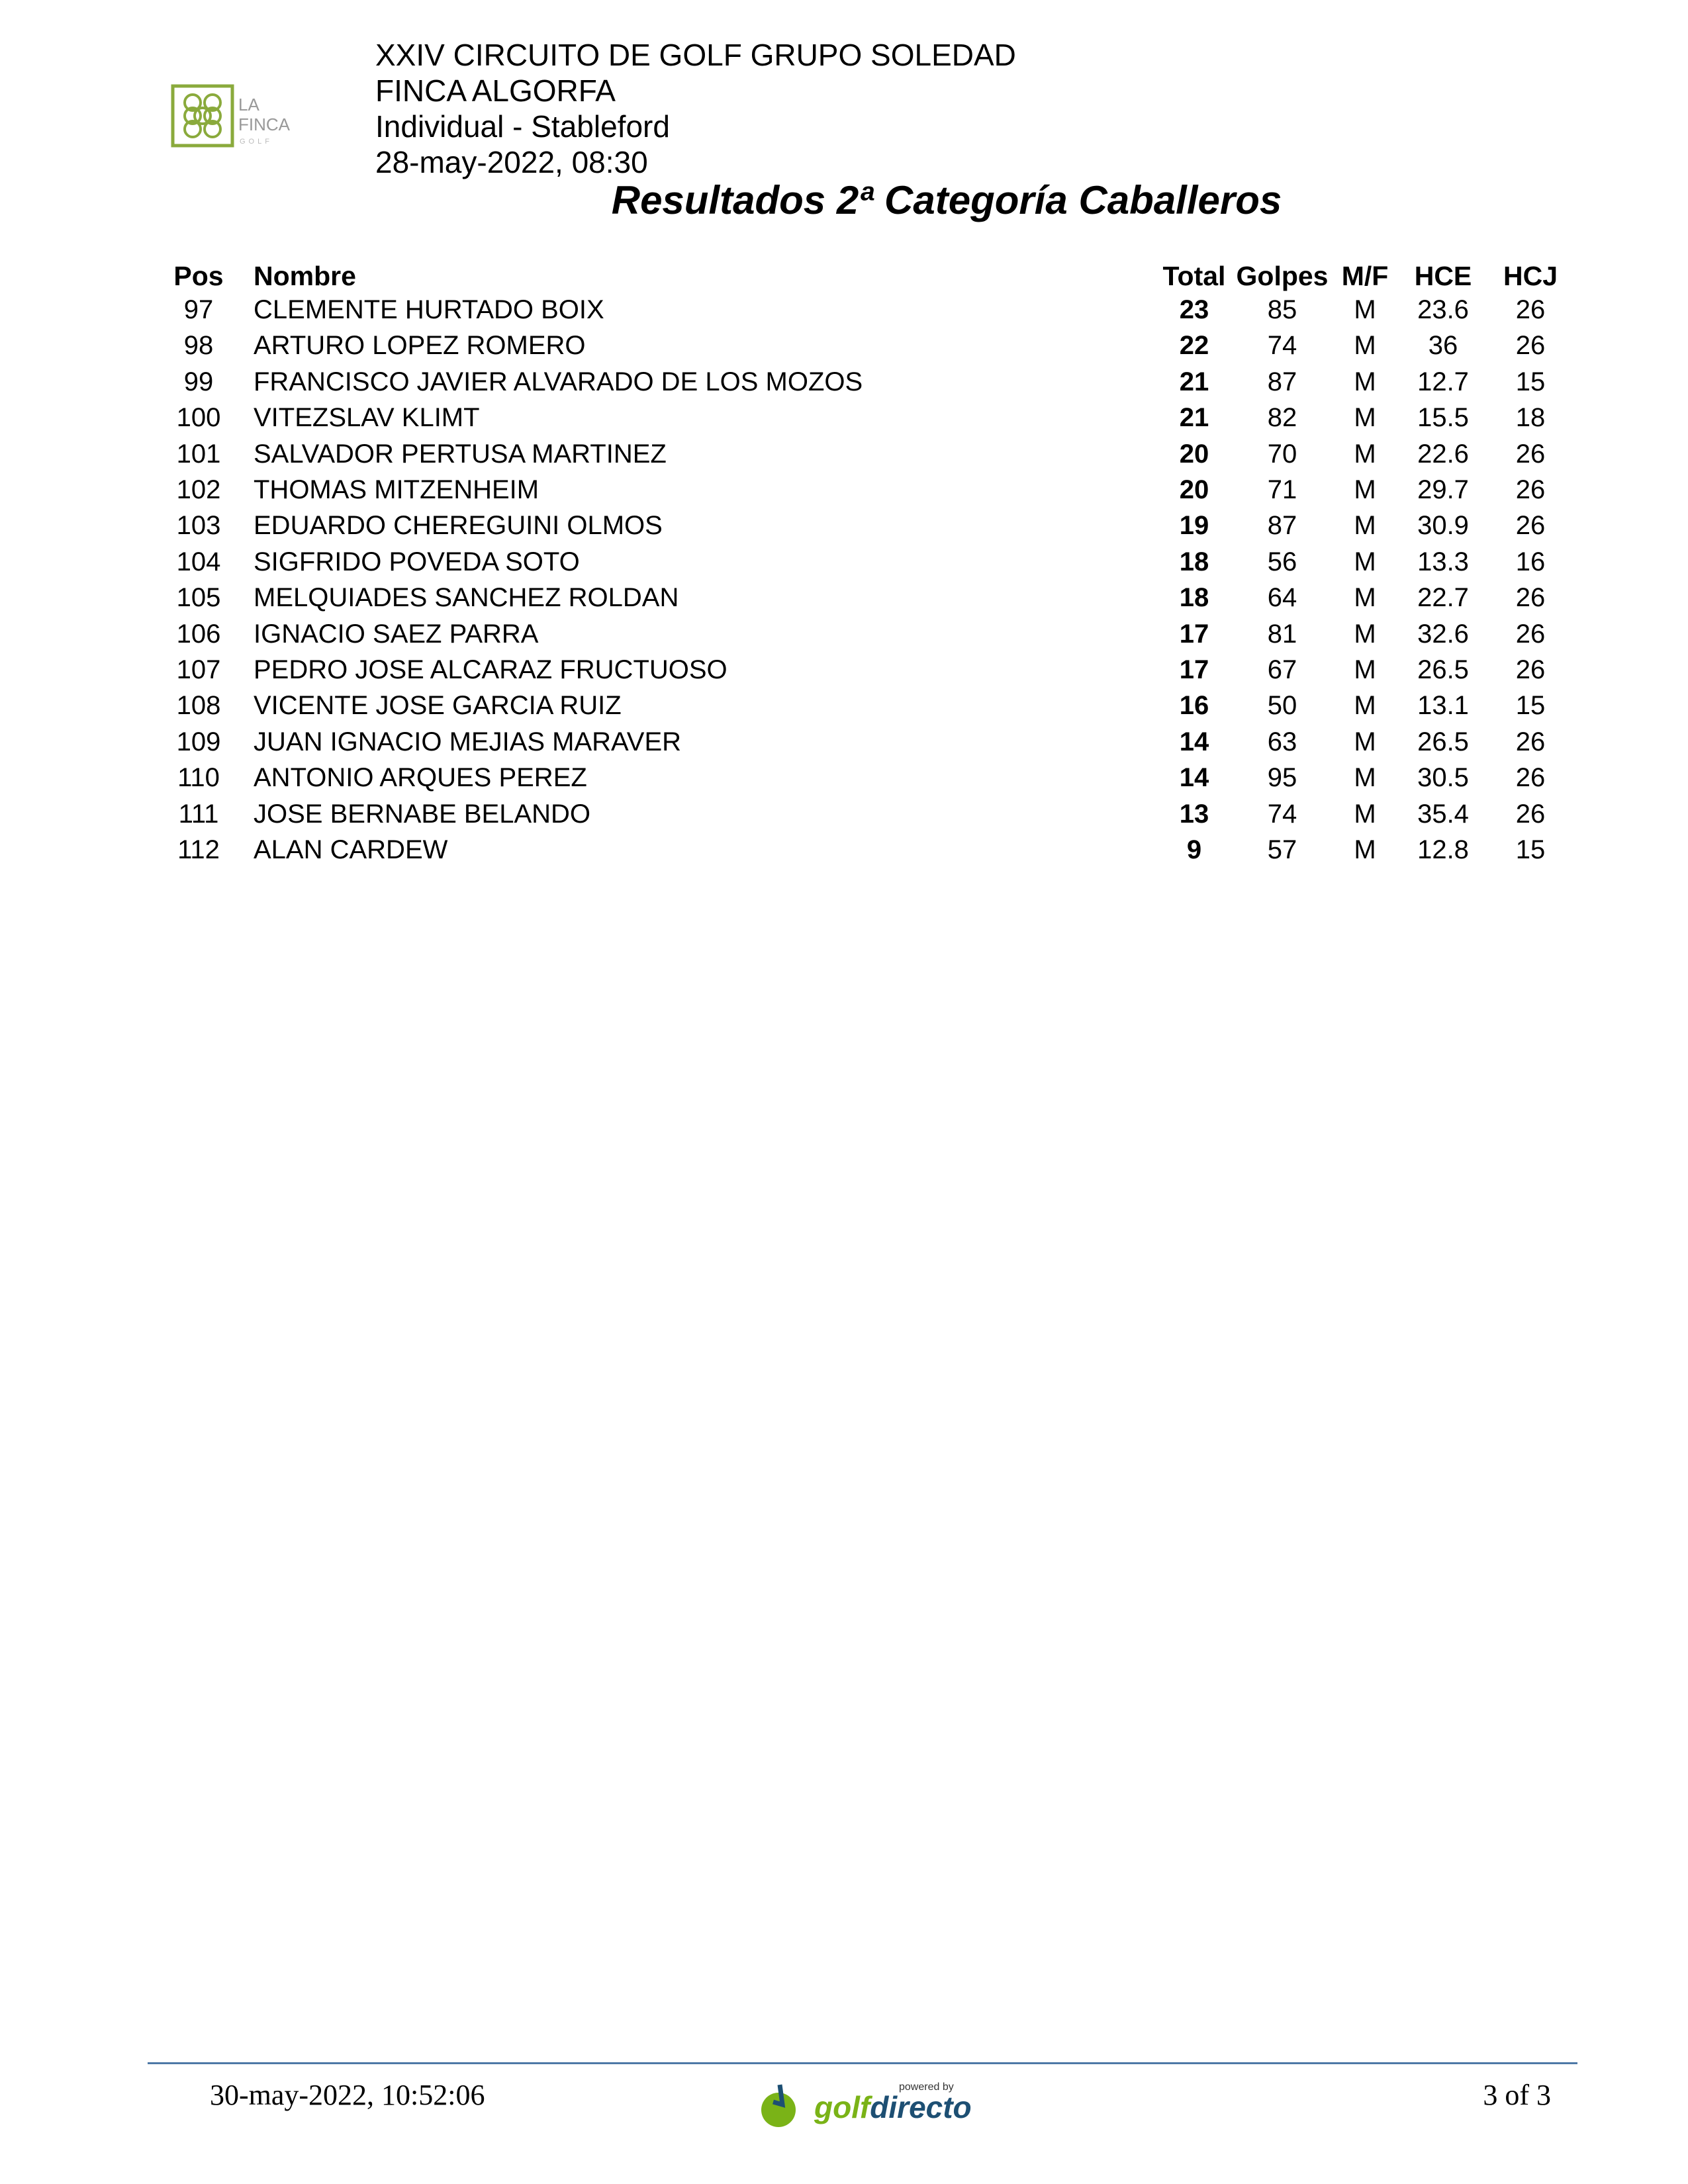 The width and height of the screenshot is (1688, 2184). What do you see at coordinates (1282, 634) in the screenshot?
I see `cell-golpes: 81` at bounding box center [1282, 634].